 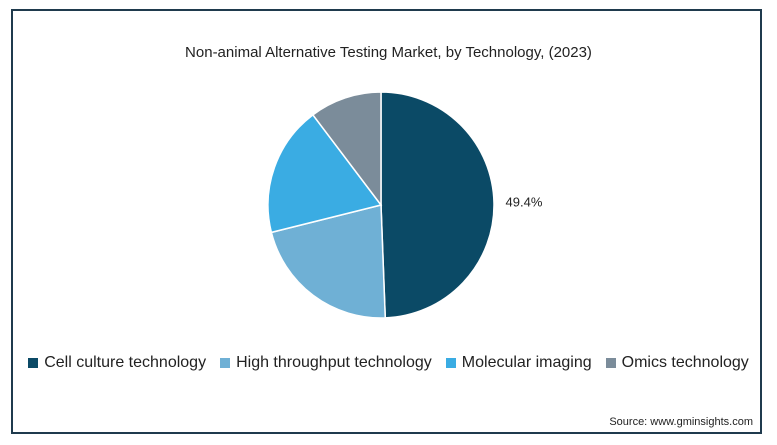 What do you see at coordinates (437, 205) in the screenshot?
I see `slice-cell-culture` at bounding box center [437, 205].